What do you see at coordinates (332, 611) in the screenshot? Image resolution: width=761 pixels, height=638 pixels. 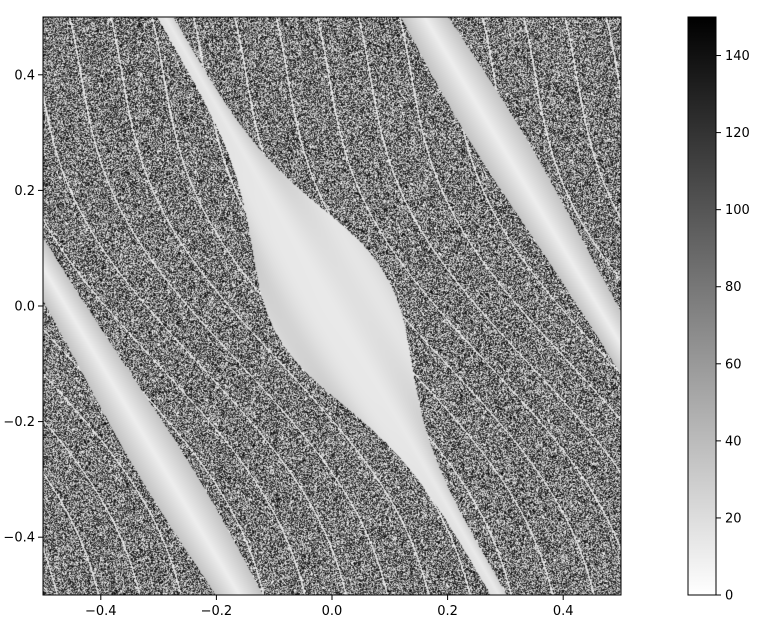 I see `x-tick-label: 0.0` at bounding box center [332, 611].